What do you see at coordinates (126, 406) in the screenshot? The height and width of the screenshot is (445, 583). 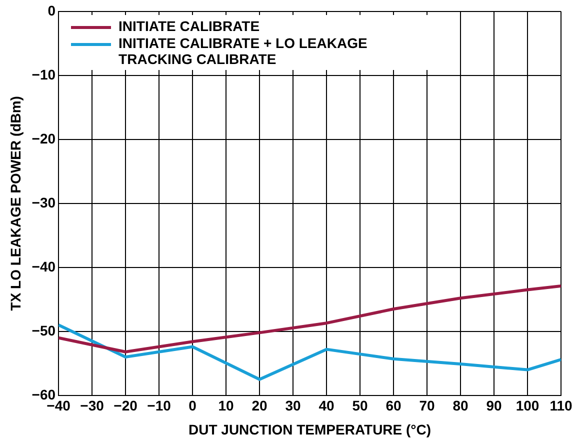 I see `x-tick-label: −20` at bounding box center [126, 406].